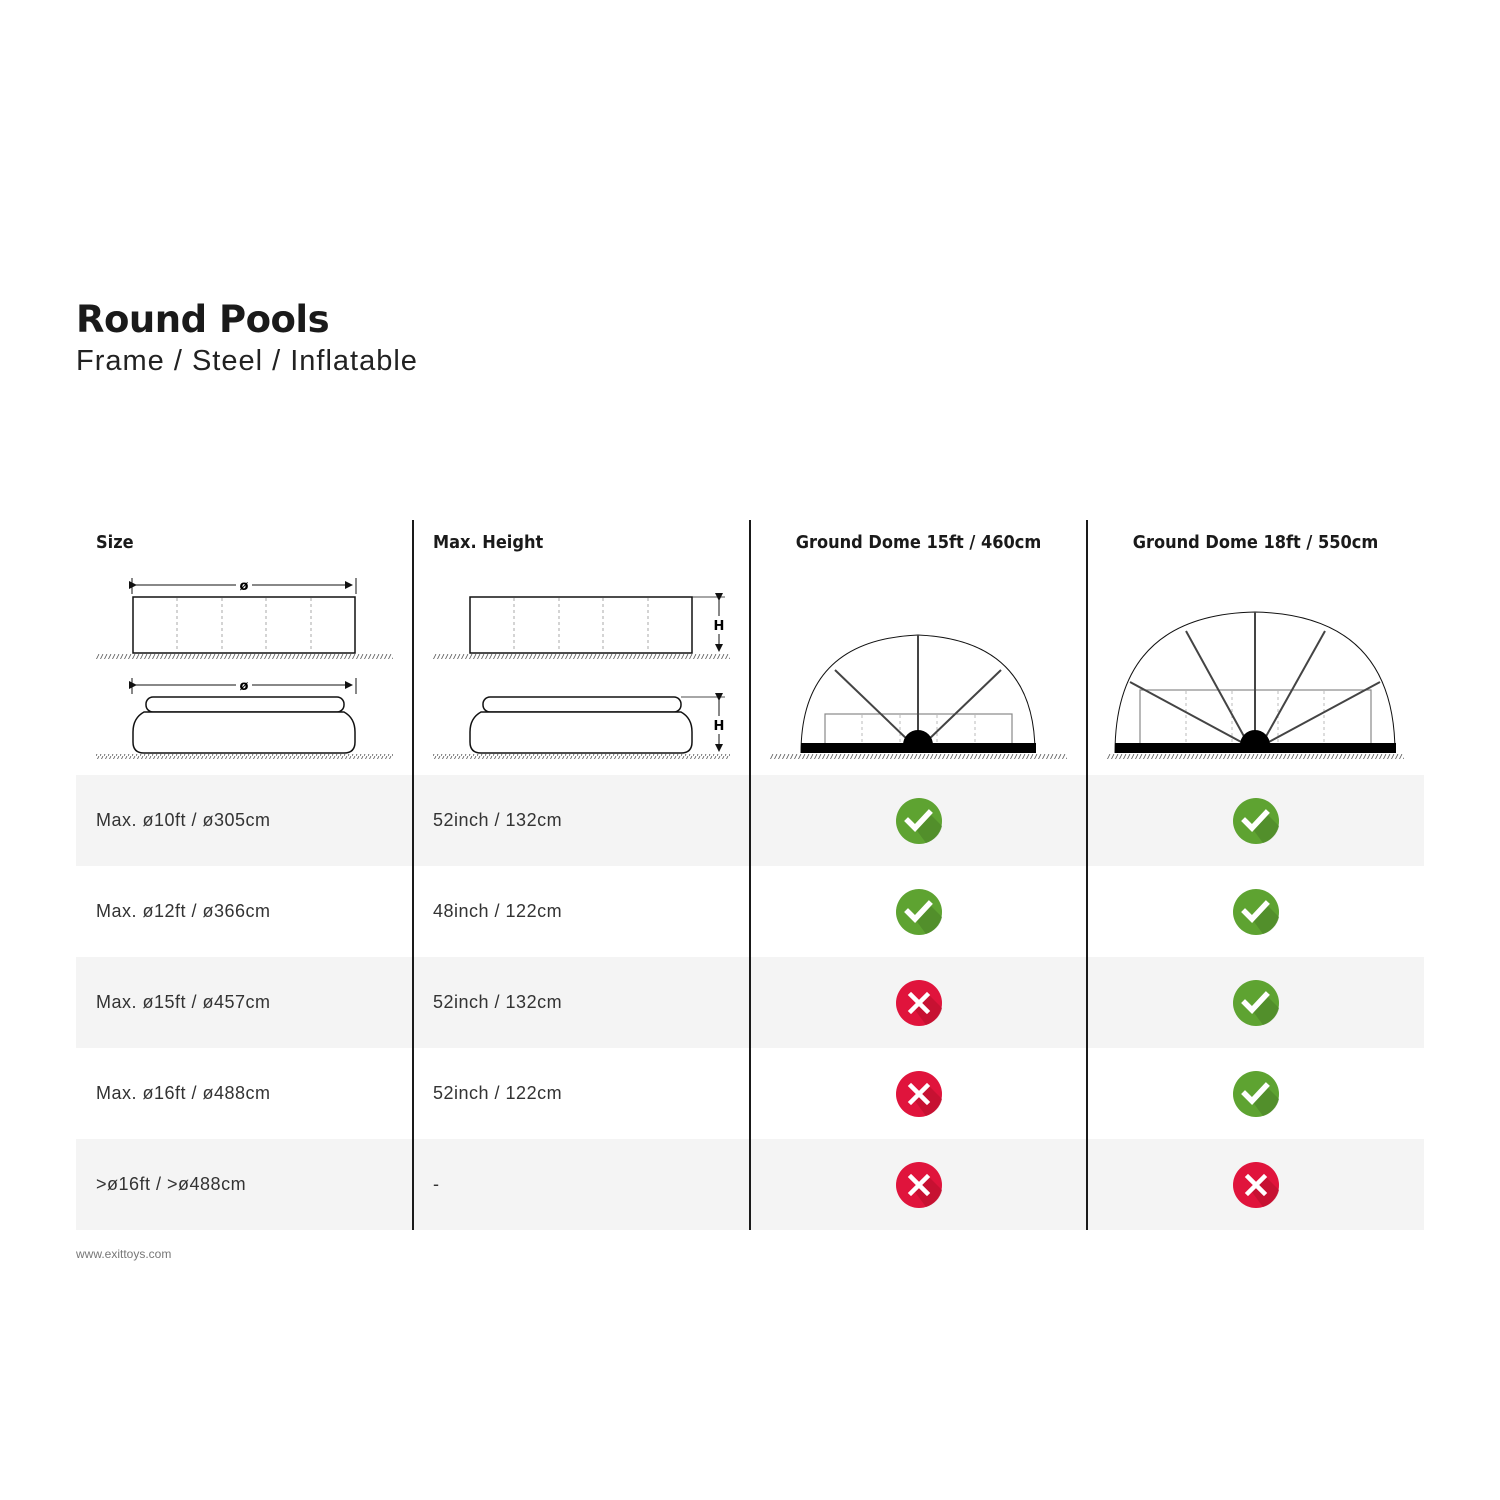 Image resolution: width=1500 pixels, height=1500 pixels. Describe the element at coordinates (124, 1254) in the screenshot. I see `website-footer: www.exittoys.com` at that location.